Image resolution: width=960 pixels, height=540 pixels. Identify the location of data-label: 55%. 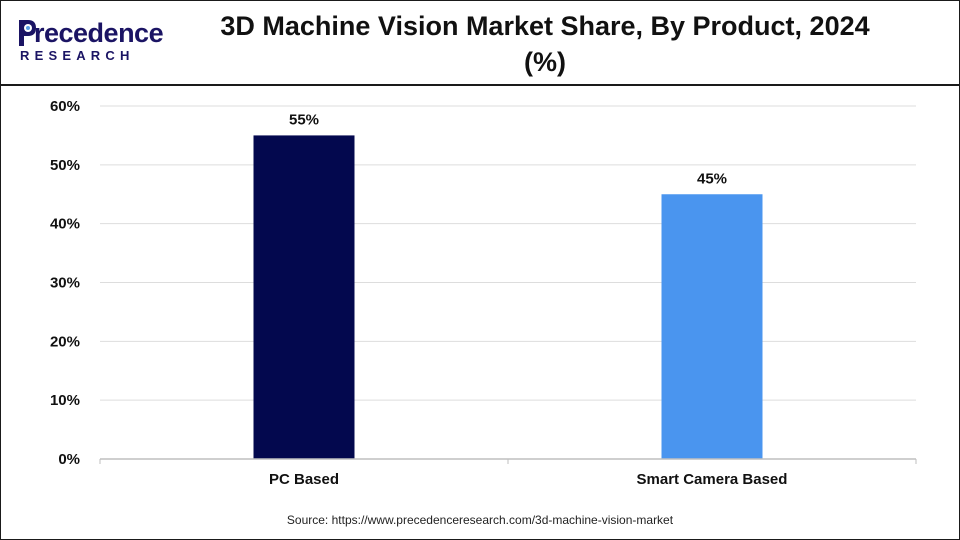
(304, 119).